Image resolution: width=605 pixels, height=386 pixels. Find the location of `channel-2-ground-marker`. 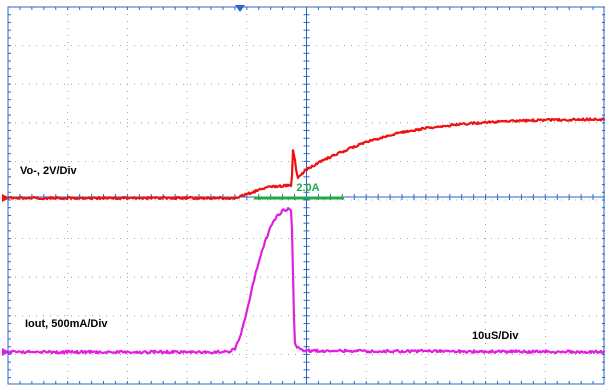

channel-2-ground-marker is located at coordinates (6, 352).